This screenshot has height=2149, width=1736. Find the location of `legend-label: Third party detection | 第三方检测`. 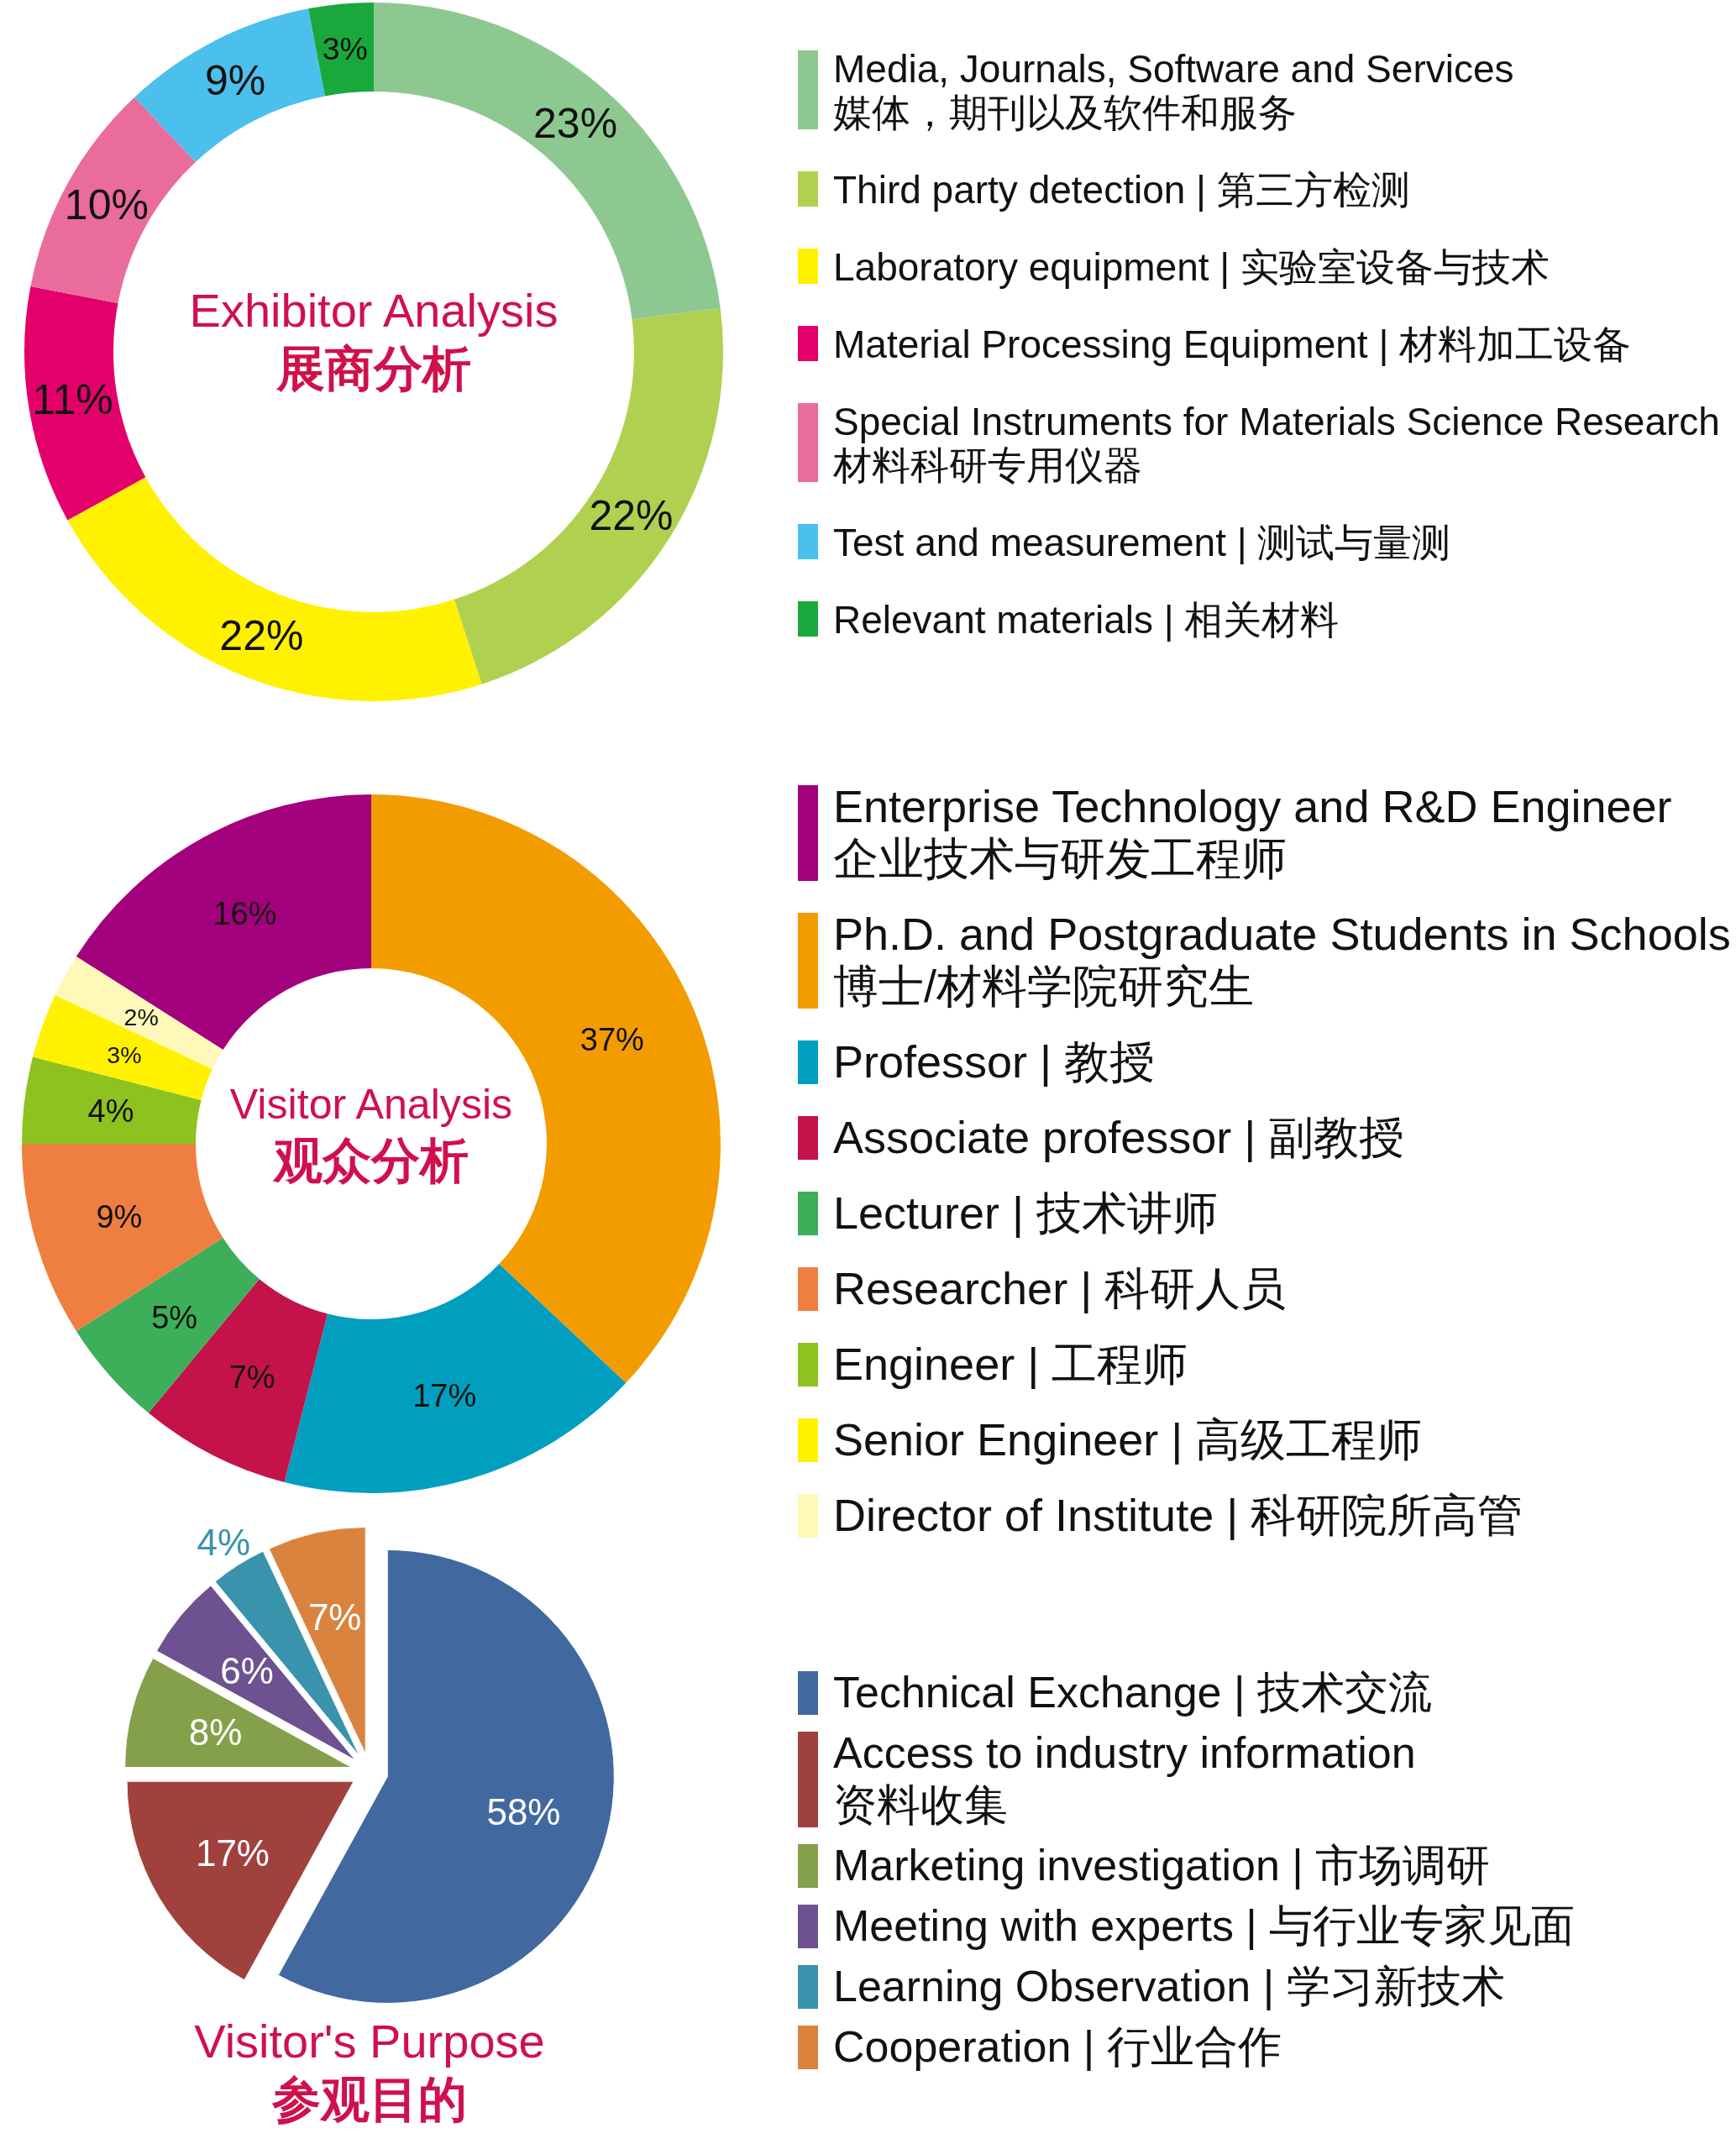

legend-label: Third party detection | 第三方检测 is located at coordinates (1121, 189).